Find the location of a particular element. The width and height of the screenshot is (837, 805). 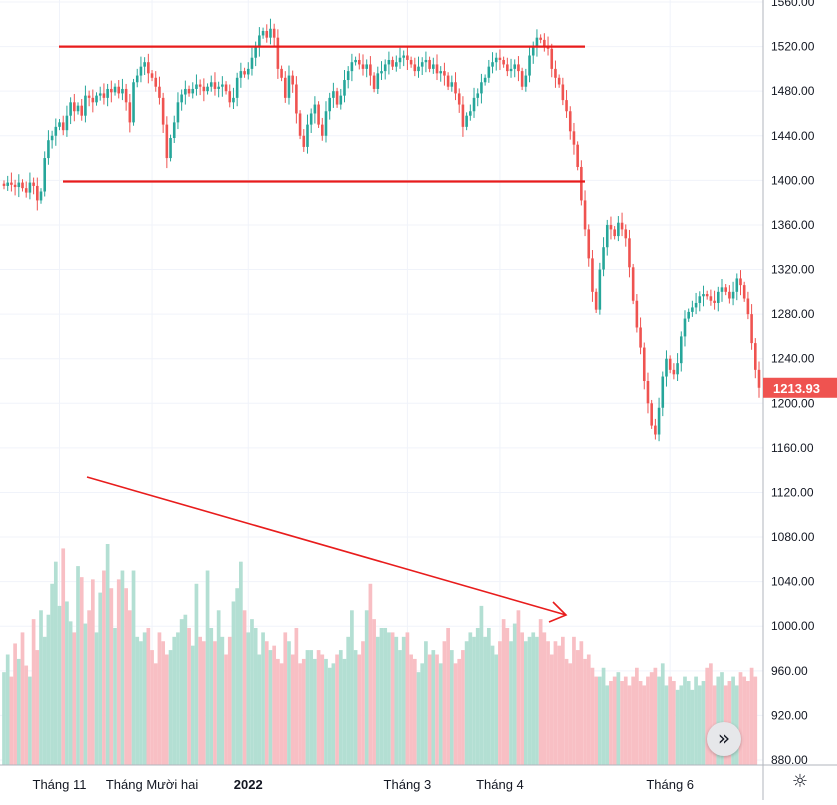

price-tick-label: 1040.00 is located at coordinates (793, 582).